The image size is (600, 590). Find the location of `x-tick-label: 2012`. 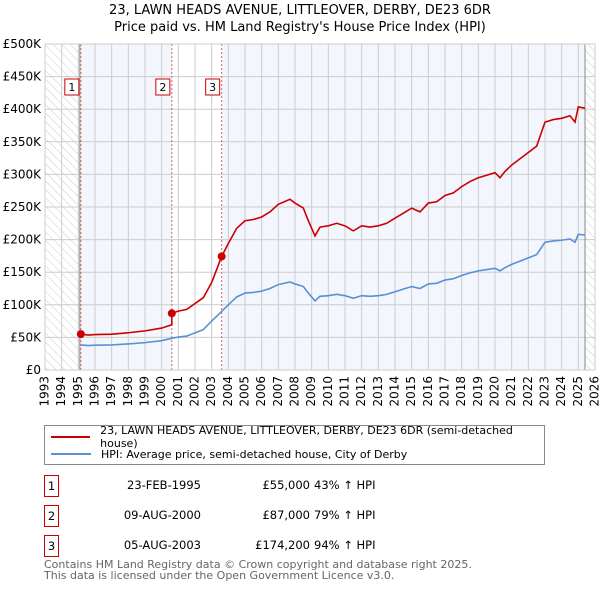

x-tick-label: 2012 is located at coordinates (361, 391).